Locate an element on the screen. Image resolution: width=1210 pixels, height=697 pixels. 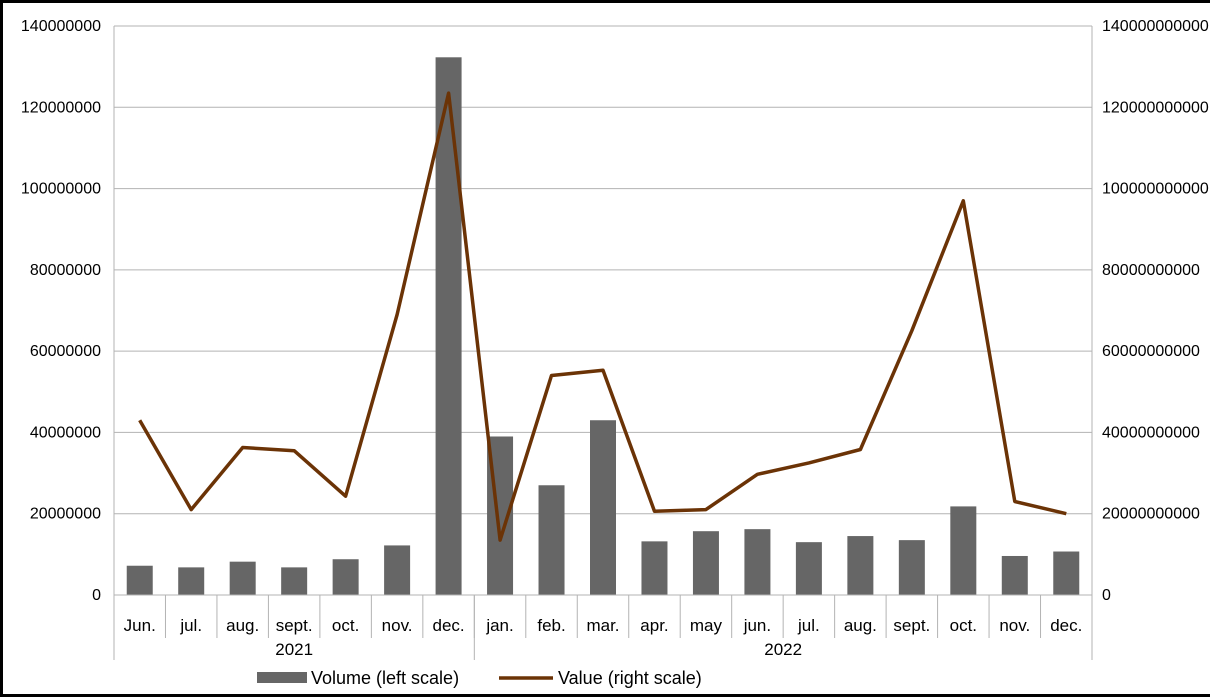
right-tick-label: 100000000000 is located at coordinates (1155, 189).